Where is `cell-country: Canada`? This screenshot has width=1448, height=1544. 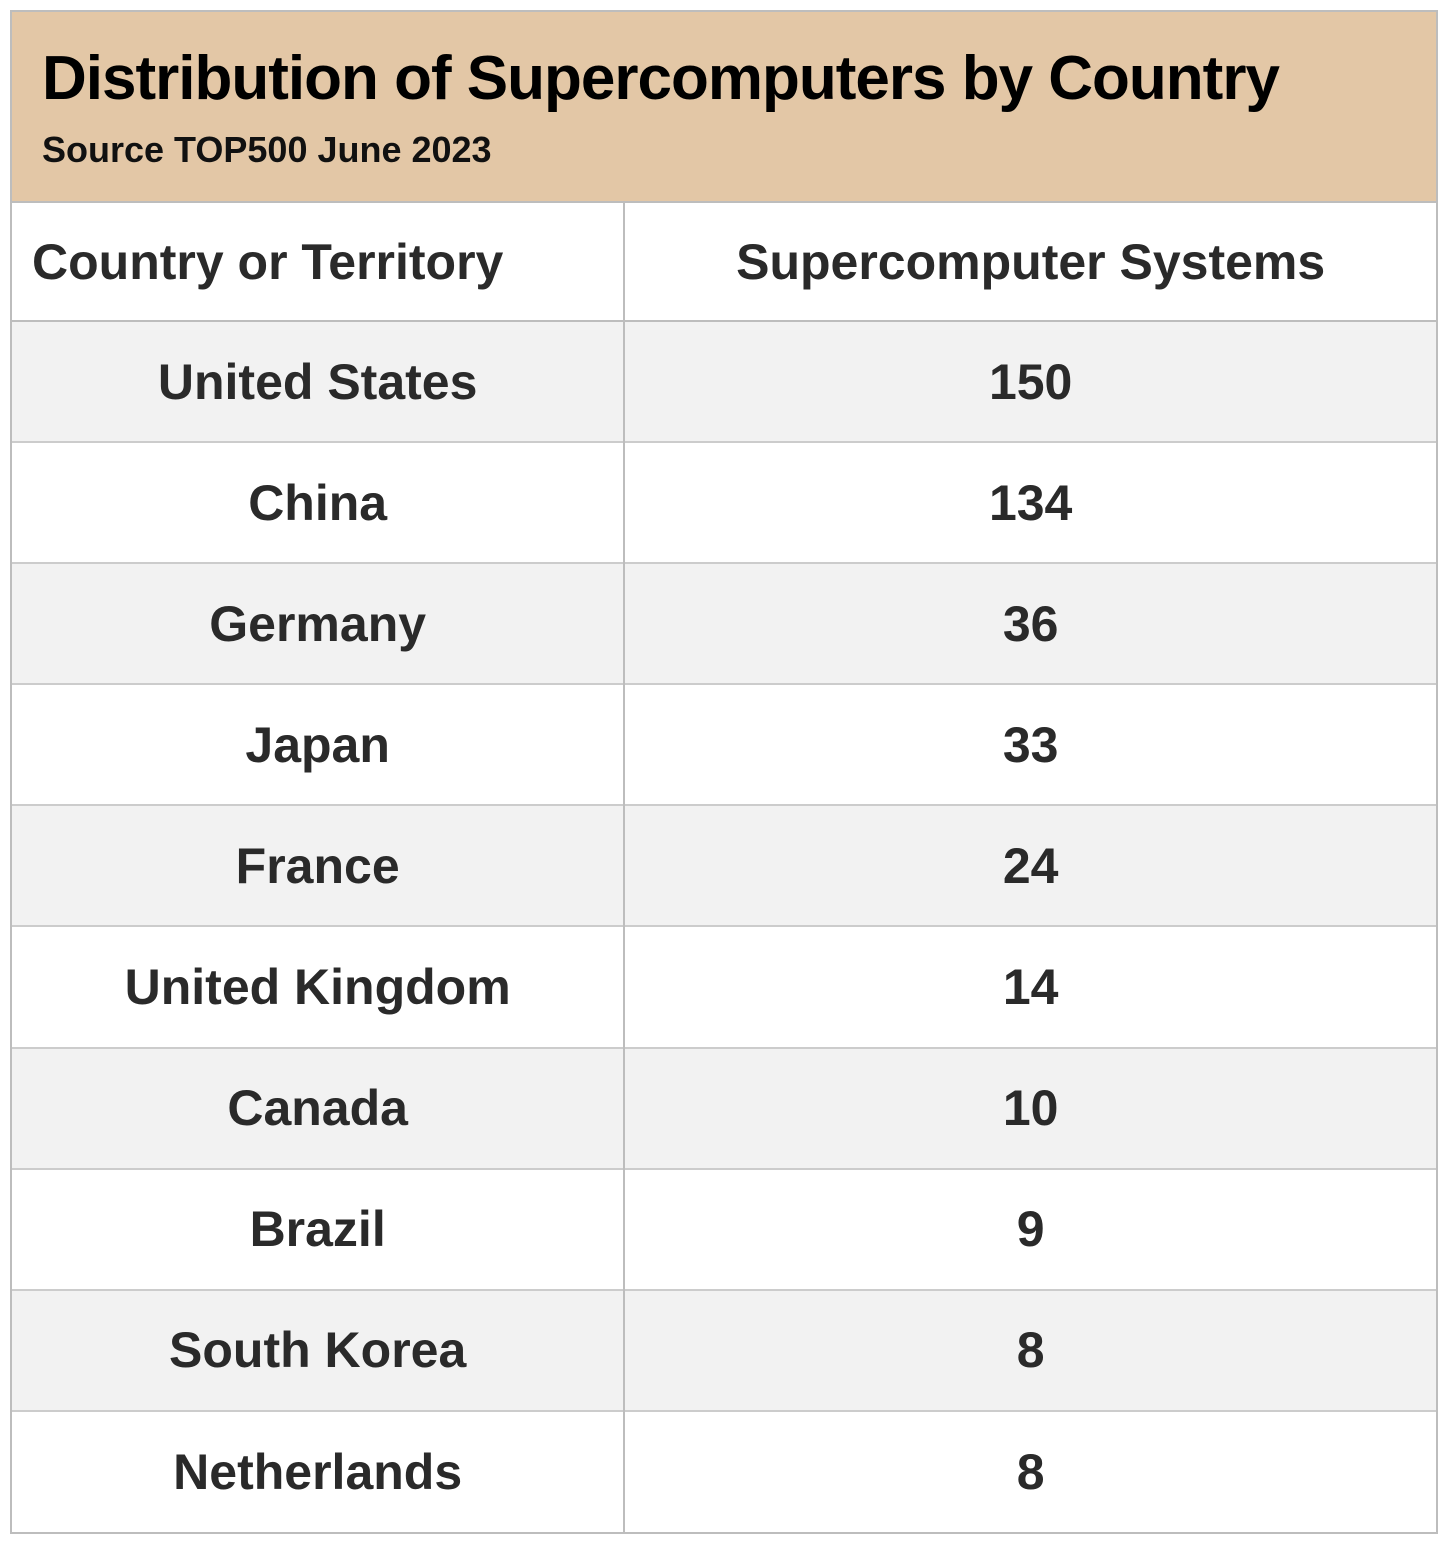 cell-country: Canada is located at coordinates (319, 1108).